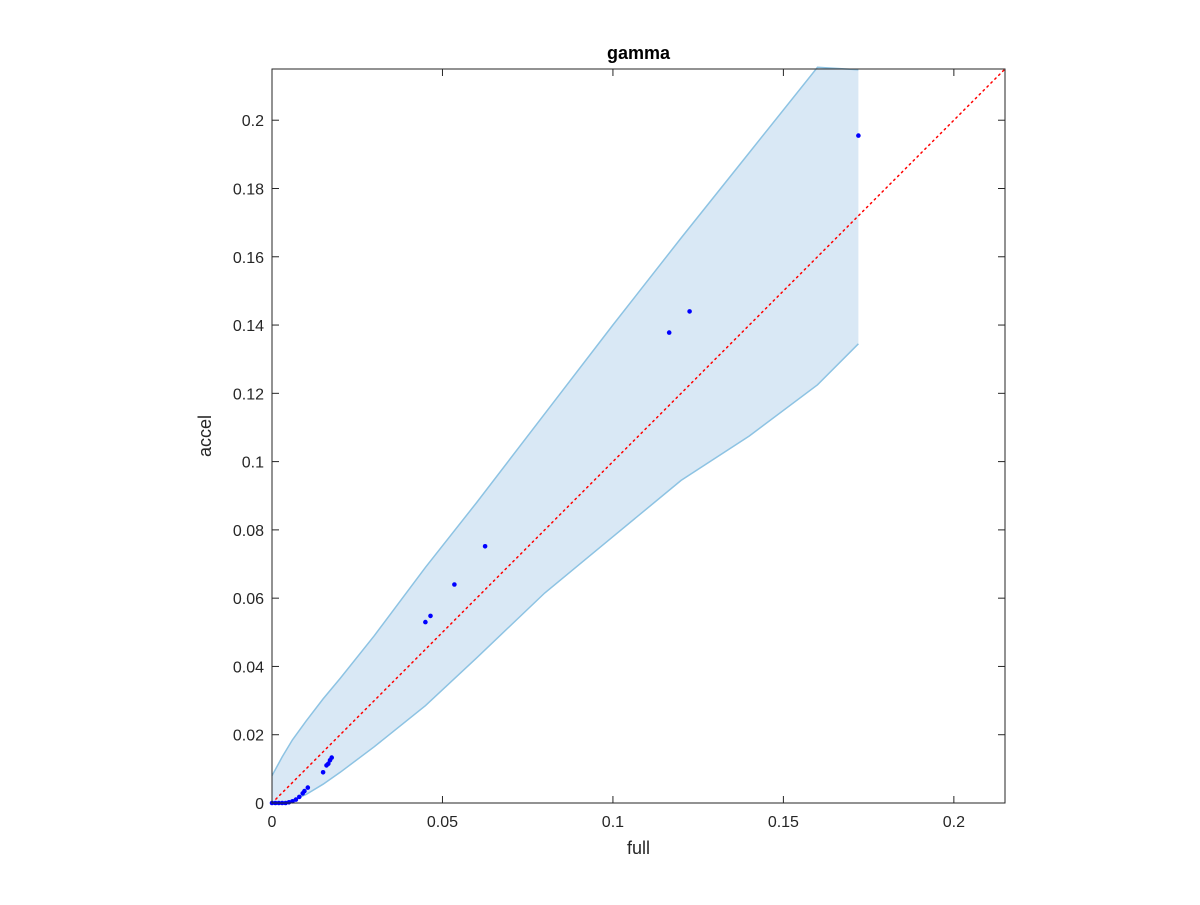 The width and height of the screenshot is (1200, 905). I want to click on y-tick-label: 0.14, so click(248, 326).